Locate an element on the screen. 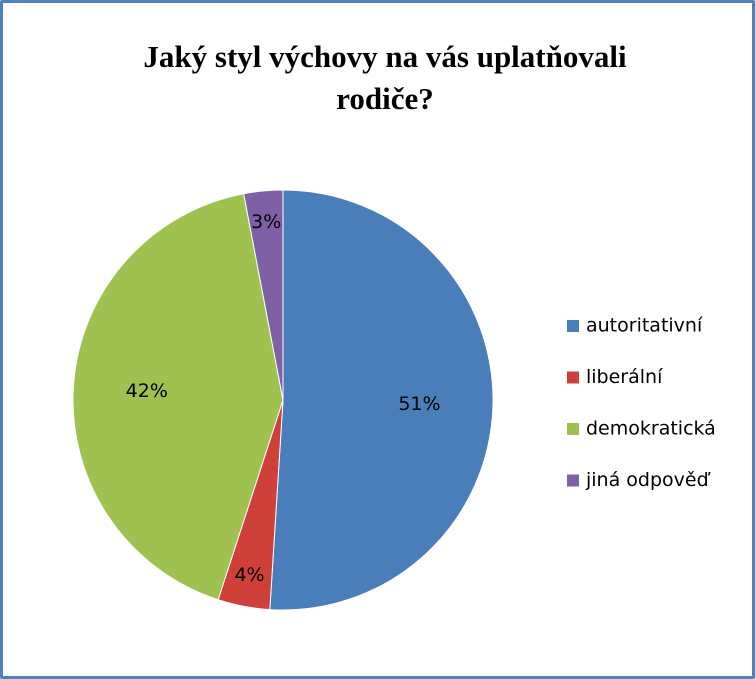  legend-label: liberální is located at coordinates (624, 377).